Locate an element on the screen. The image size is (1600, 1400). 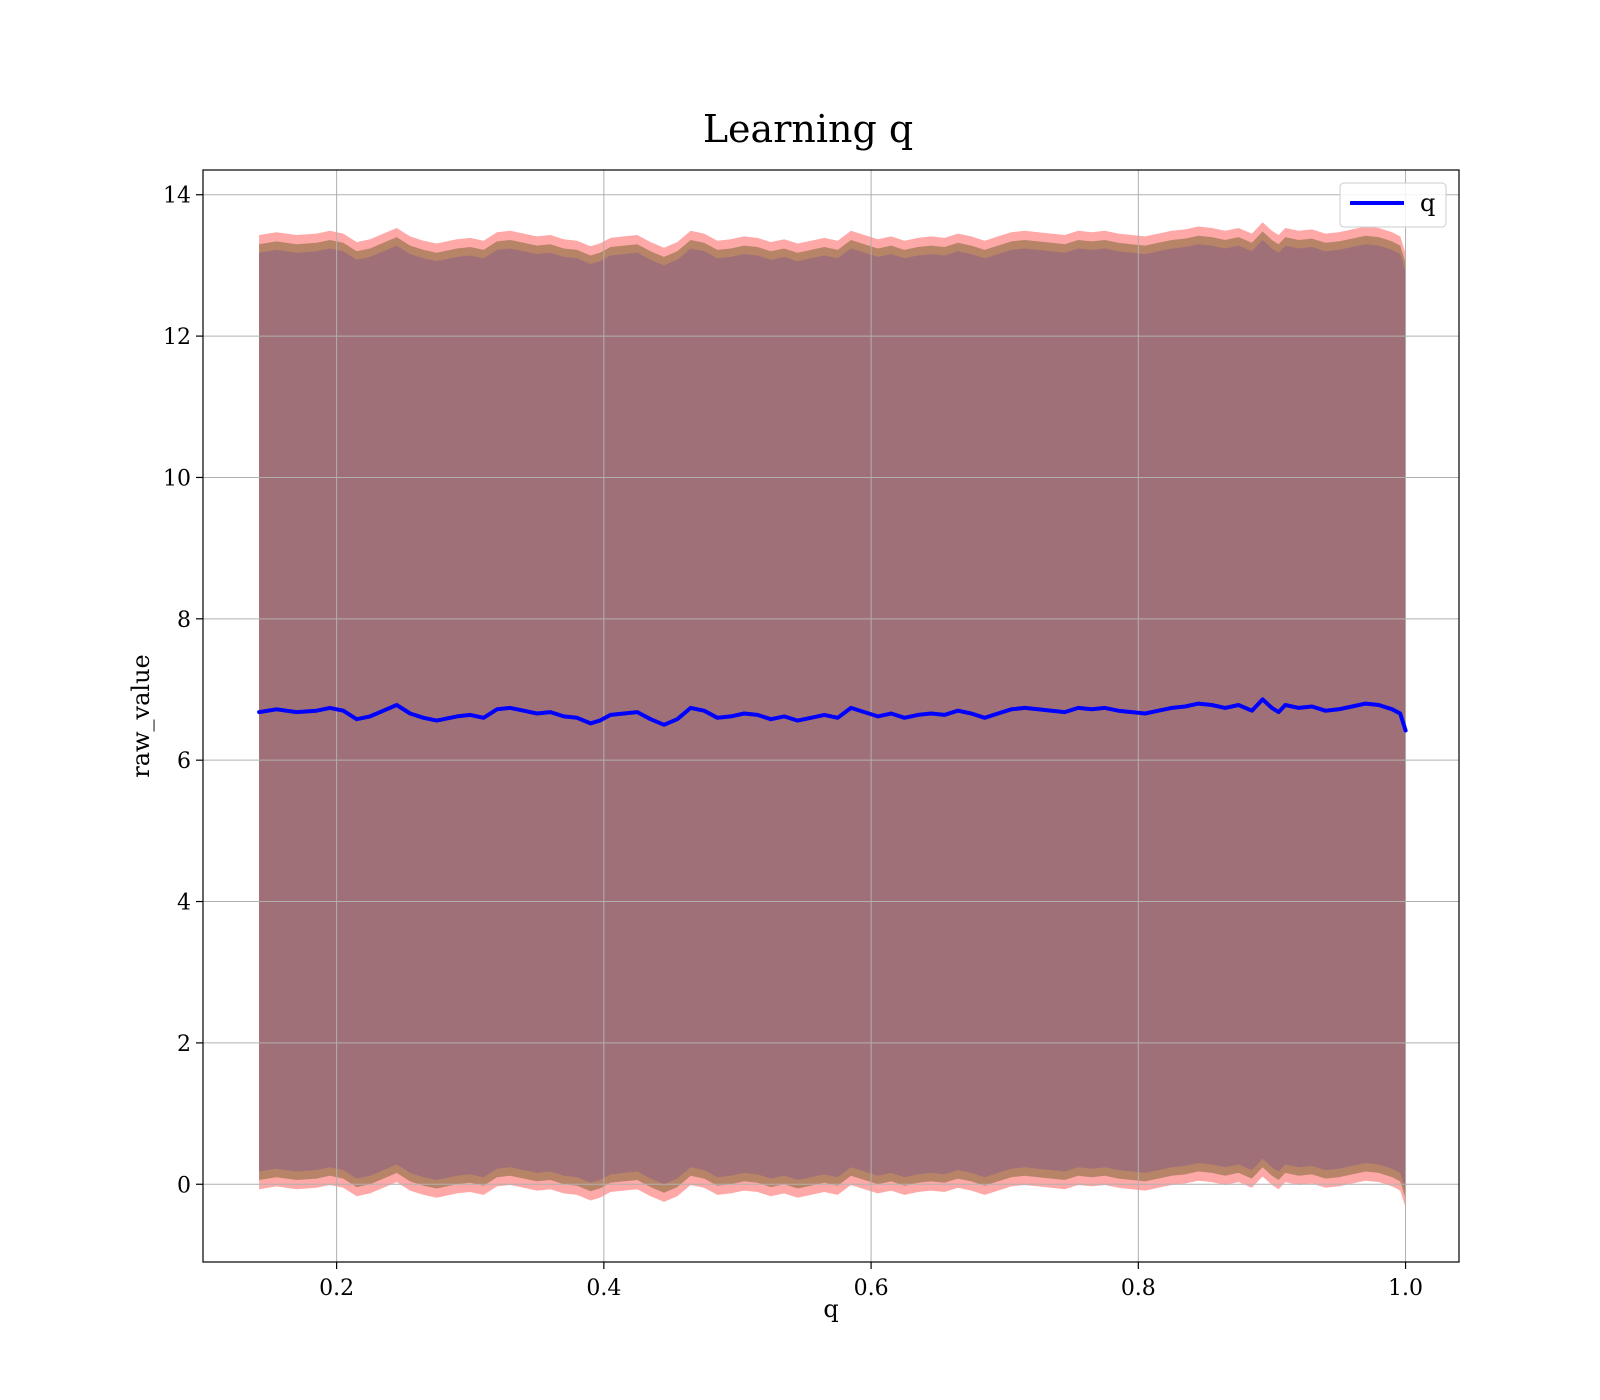
chart-title: Learning q is located at coordinates (808, 129).